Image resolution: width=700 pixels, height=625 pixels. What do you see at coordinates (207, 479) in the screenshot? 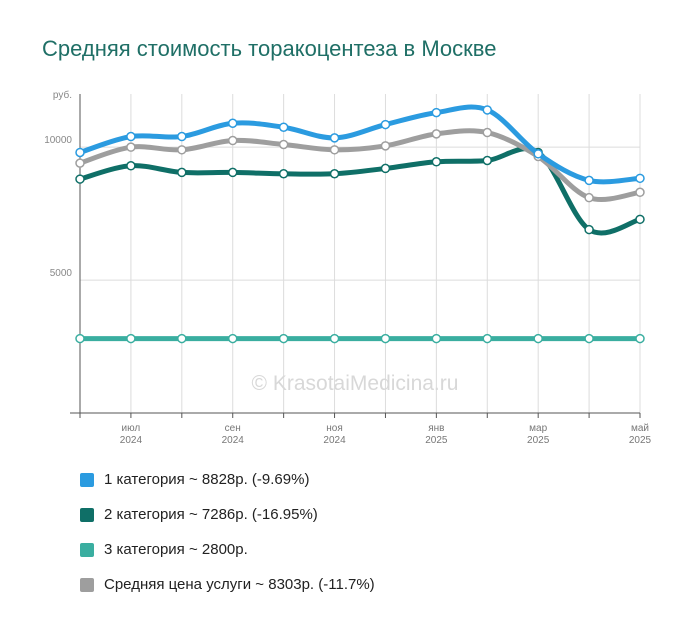
I see `legend-label: 1 категория ~ 8828р. (-9.69%)` at bounding box center [207, 479].